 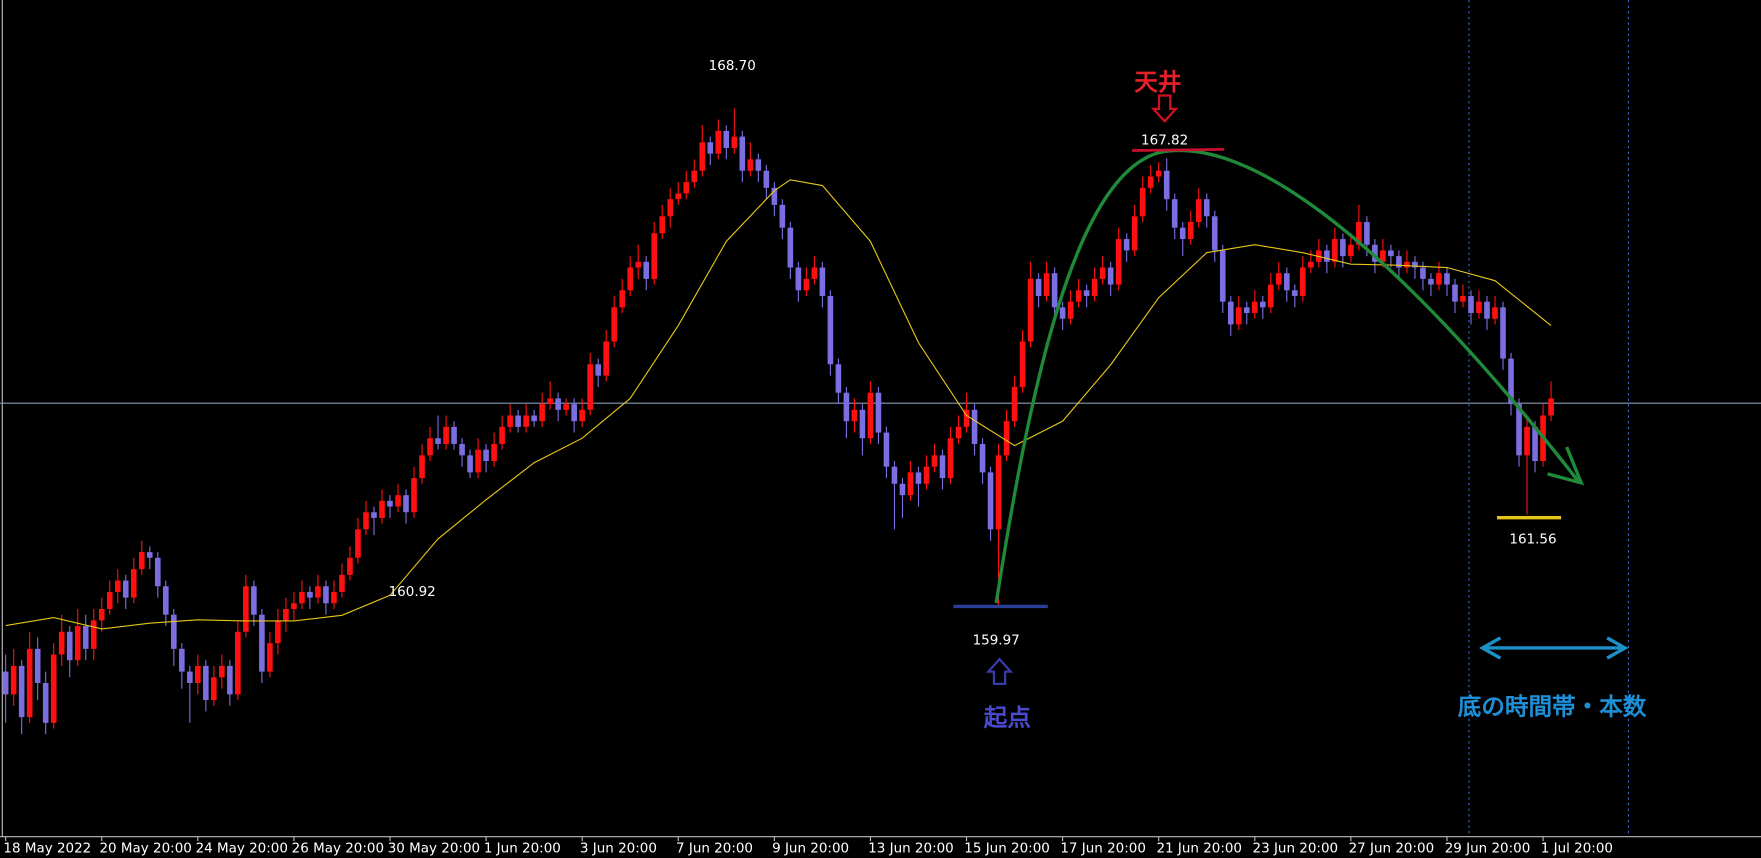 I want to click on x-tick-label: 17 Jun 20:00, so click(x=1103, y=848).